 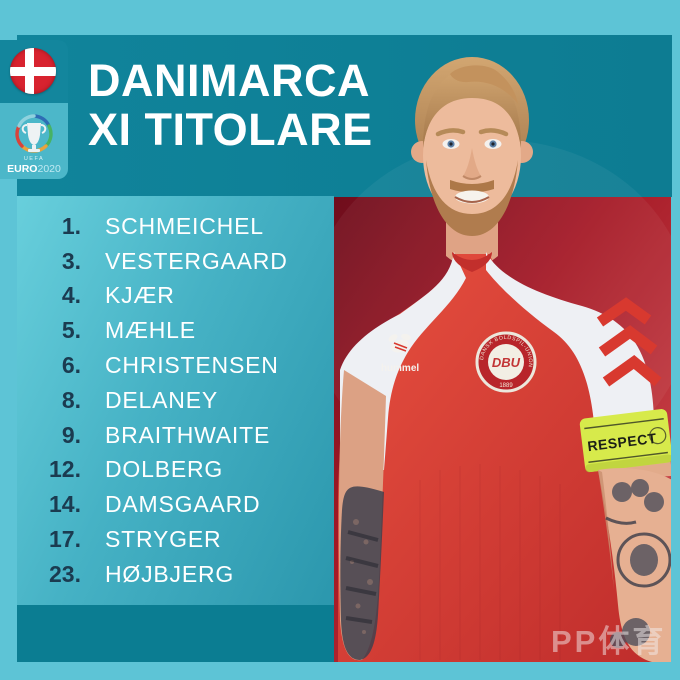 I want to click on euro2020-tile: UEFA EURO2020, so click(x=34, y=141).